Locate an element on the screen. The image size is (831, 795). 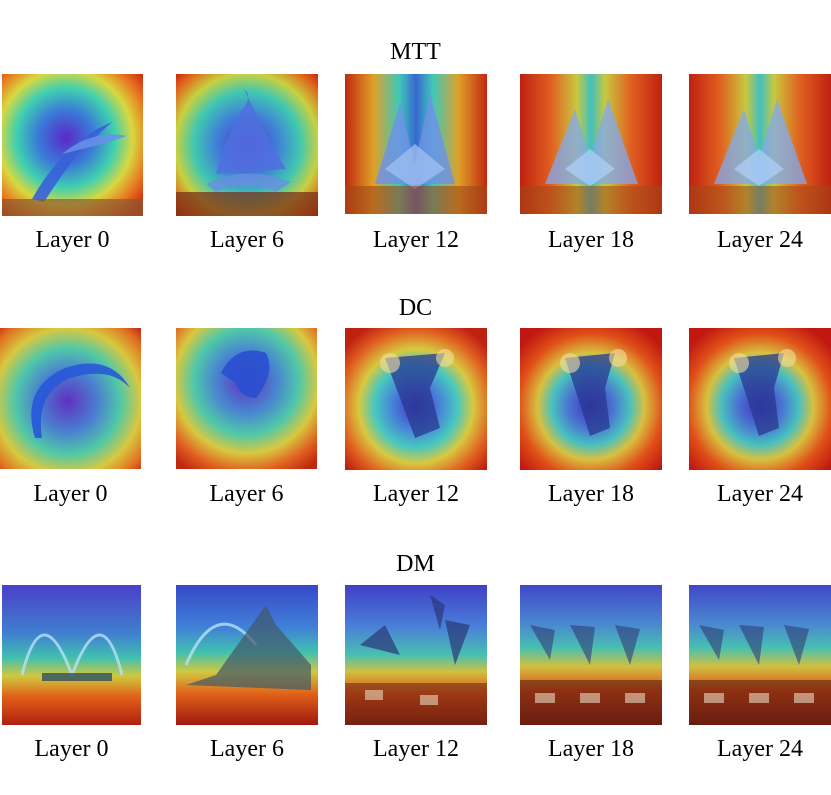
mtt-layer-6-heatmap is located at coordinates (247, 145).